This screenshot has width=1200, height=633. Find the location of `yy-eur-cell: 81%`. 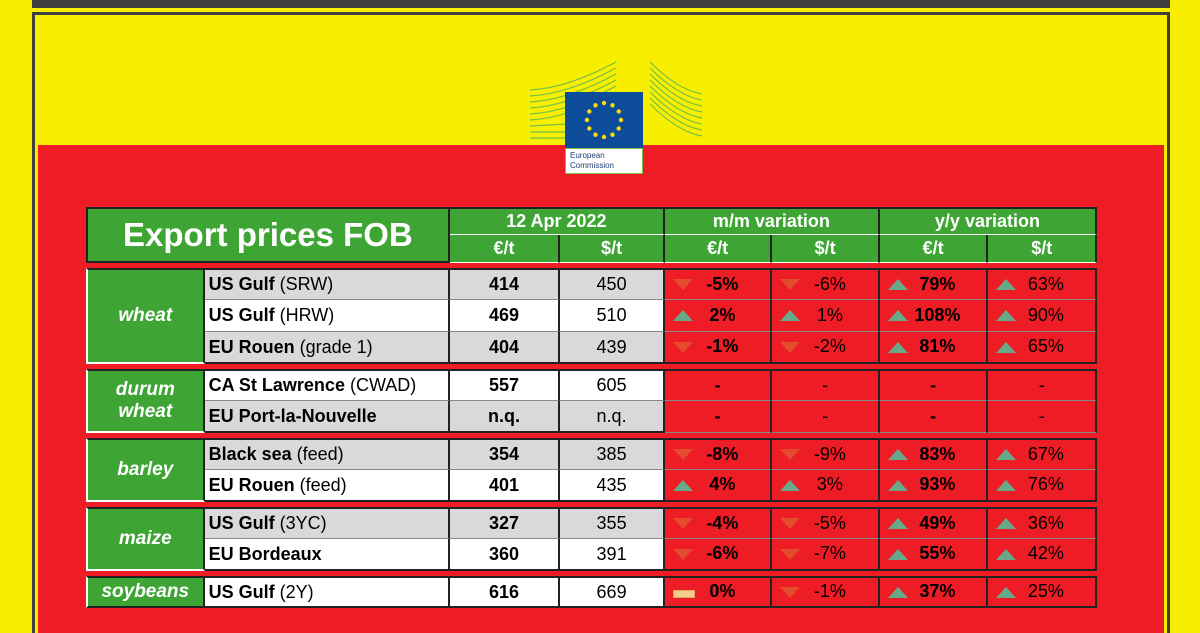

yy-eur-cell: 81% is located at coordinates (934, 348).